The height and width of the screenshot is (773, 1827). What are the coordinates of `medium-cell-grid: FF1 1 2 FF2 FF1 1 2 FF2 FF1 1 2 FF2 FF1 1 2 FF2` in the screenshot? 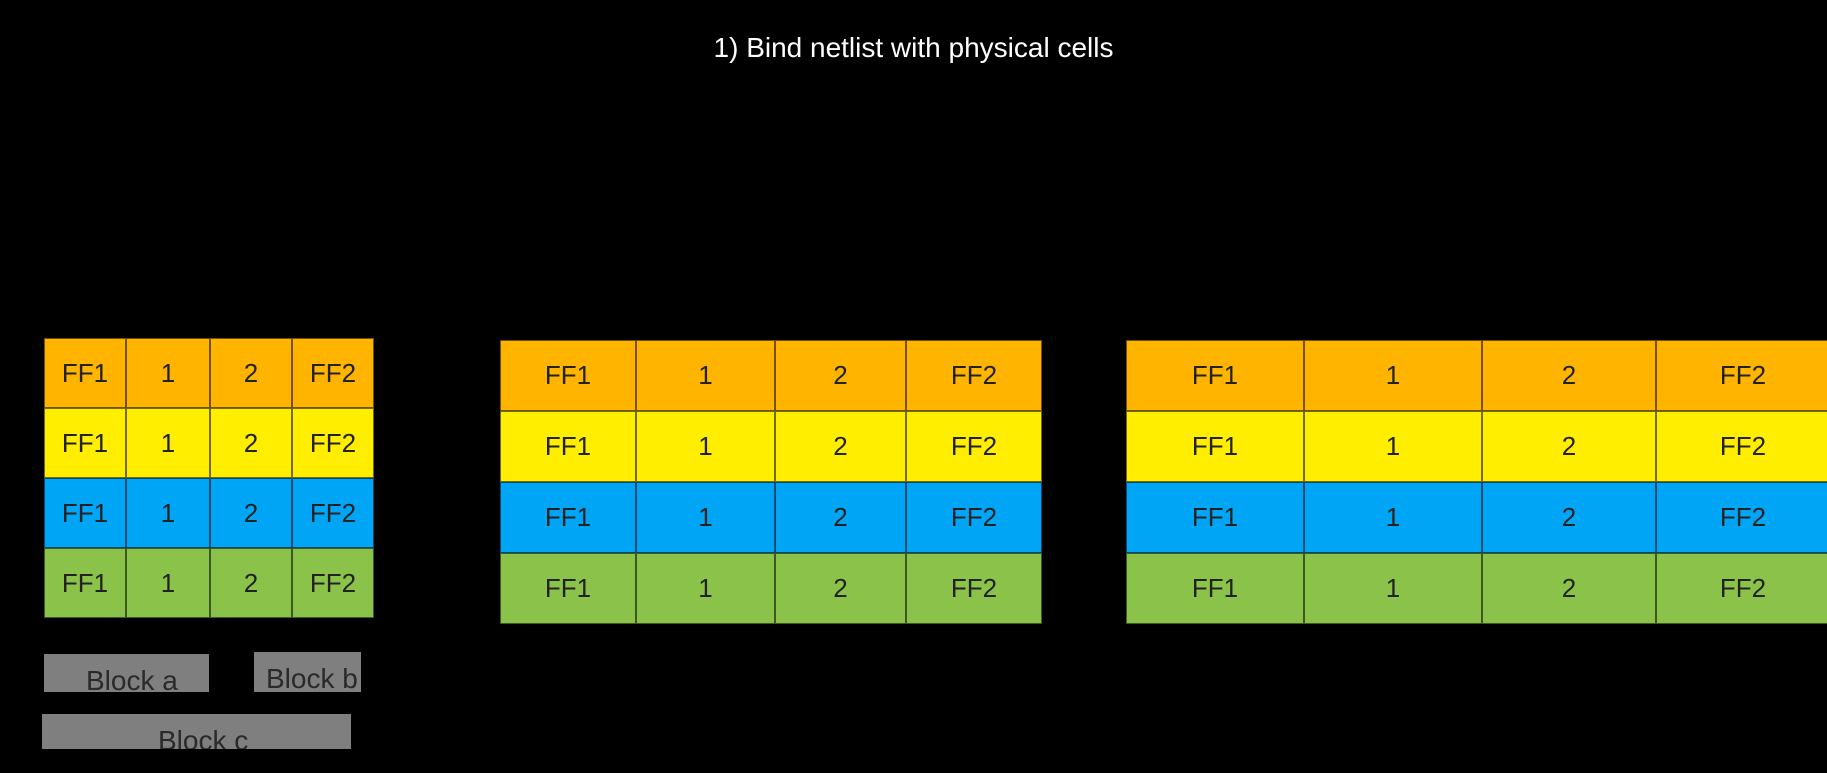 It's located at (771, 482).